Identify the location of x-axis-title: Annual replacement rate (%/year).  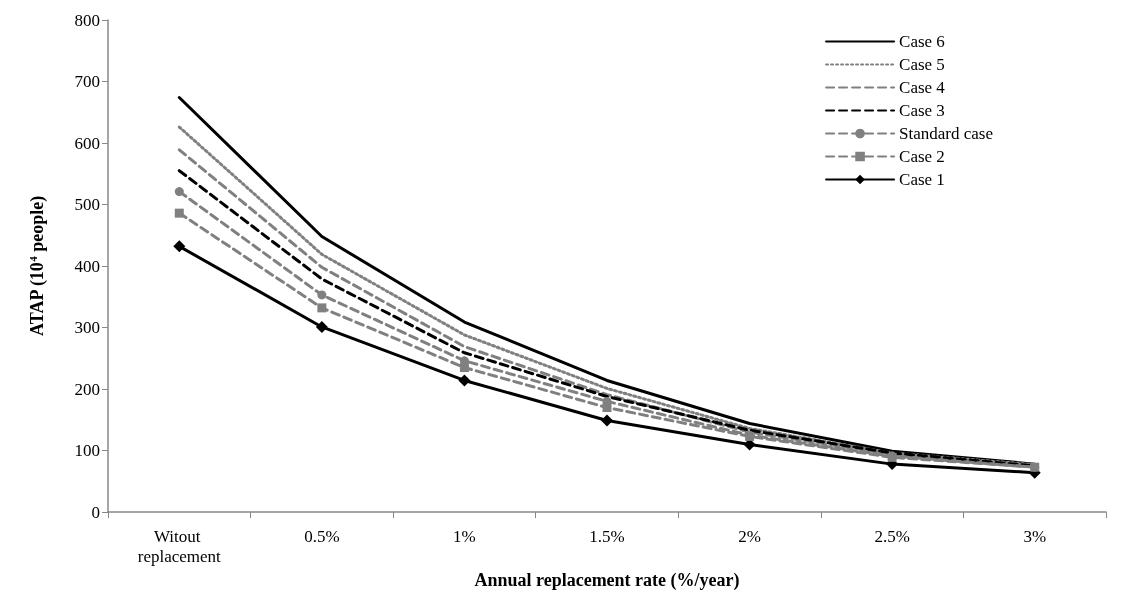
(607, 580).